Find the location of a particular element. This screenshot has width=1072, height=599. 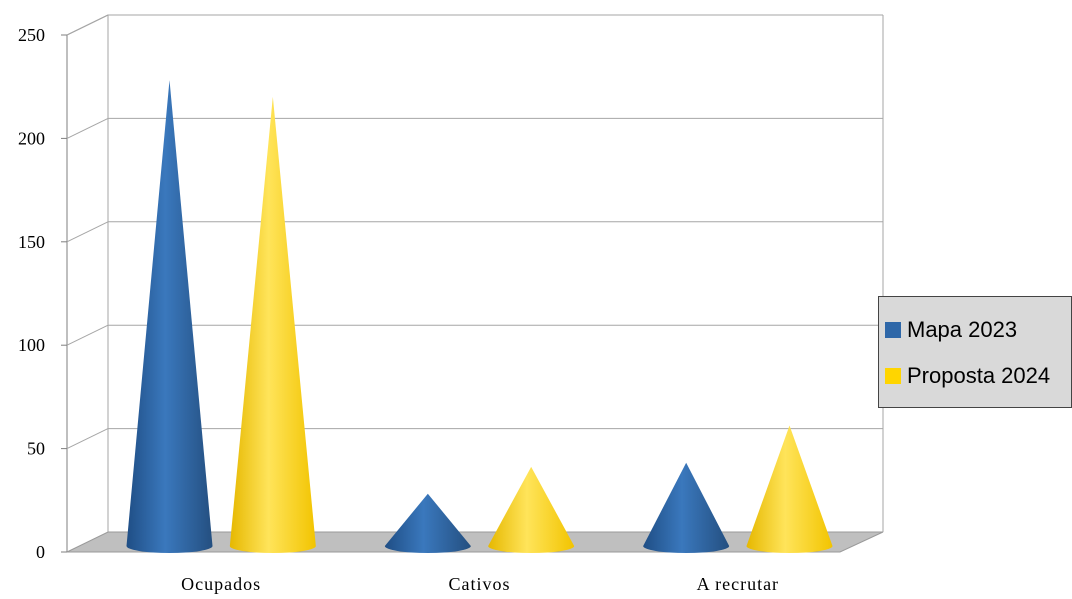

legend-swatch-proposta-2024 is located at coordinates (893, 376).